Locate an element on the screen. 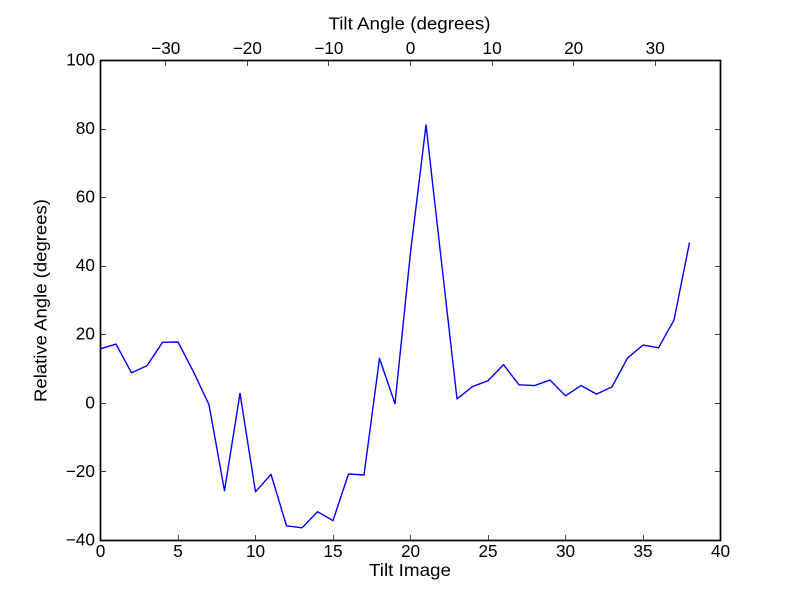 The image size is (800, 600). svg-text: 60 is located at coordinates (85, 197).